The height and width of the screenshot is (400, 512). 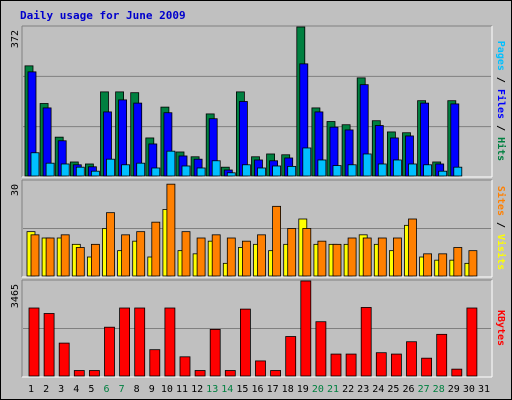 I want to click on x-tick-label-day-12: 12, so click(x=197, y=389).